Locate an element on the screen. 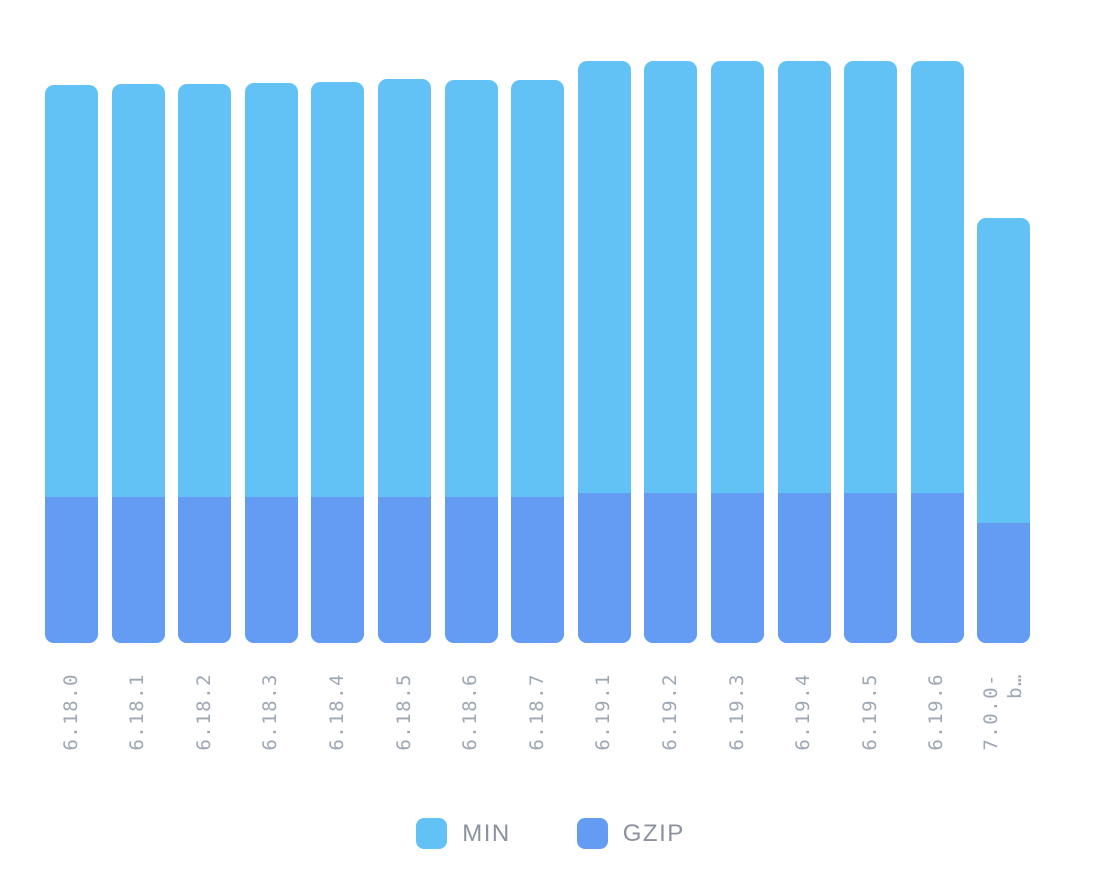 The height and width of the screenshot is (869, 1101). x-tick-6.18.3: 6.18.3 is located at coordinates (271, 697).